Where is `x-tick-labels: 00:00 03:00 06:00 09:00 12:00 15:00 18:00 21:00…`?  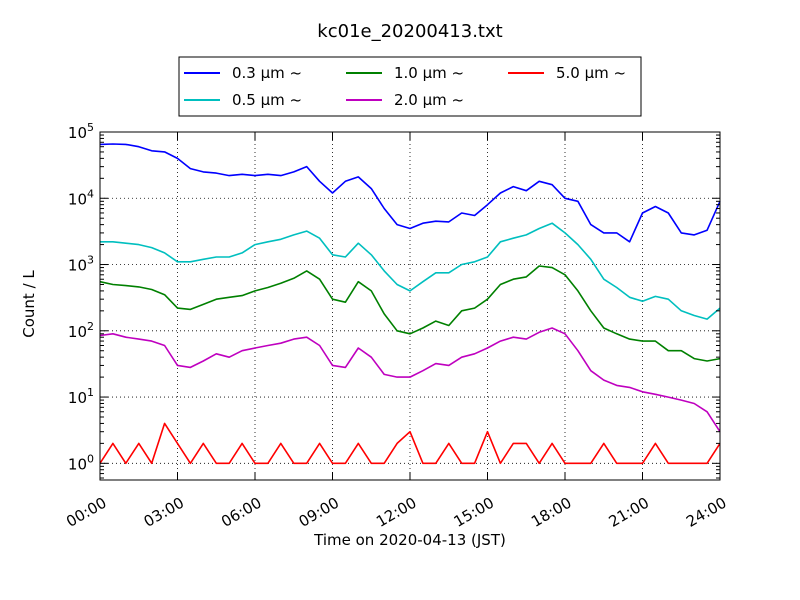
x-tick-labels: 00:00 03:00 06:00 09:00 12:00 15:00 18:00 21:00… is located at coordinates (396, 512).